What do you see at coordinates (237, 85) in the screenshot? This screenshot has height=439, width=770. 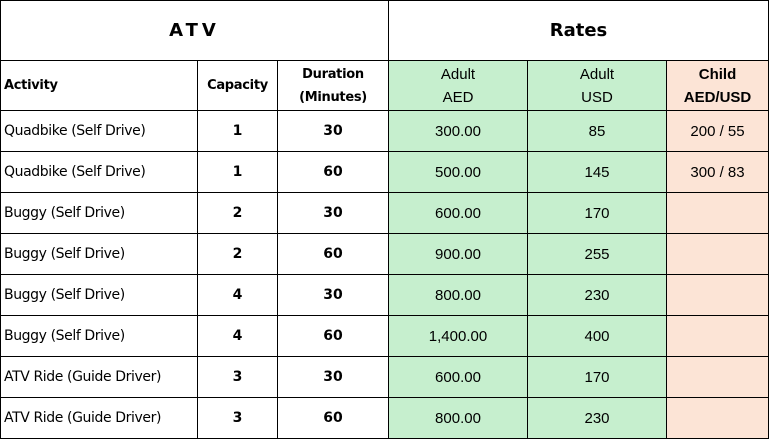 I see `header-capacity: Capacity` at bounding box center [237, 85].